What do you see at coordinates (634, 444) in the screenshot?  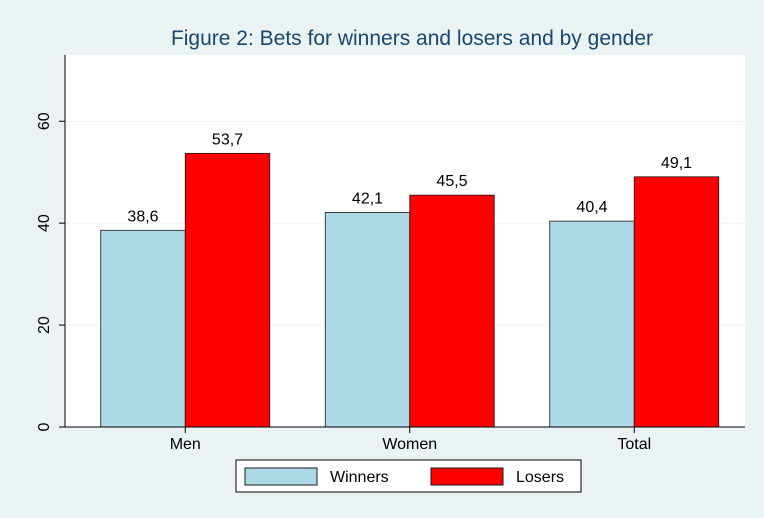 I see `x-tick-label: Total` at bounding box center [634, 444].